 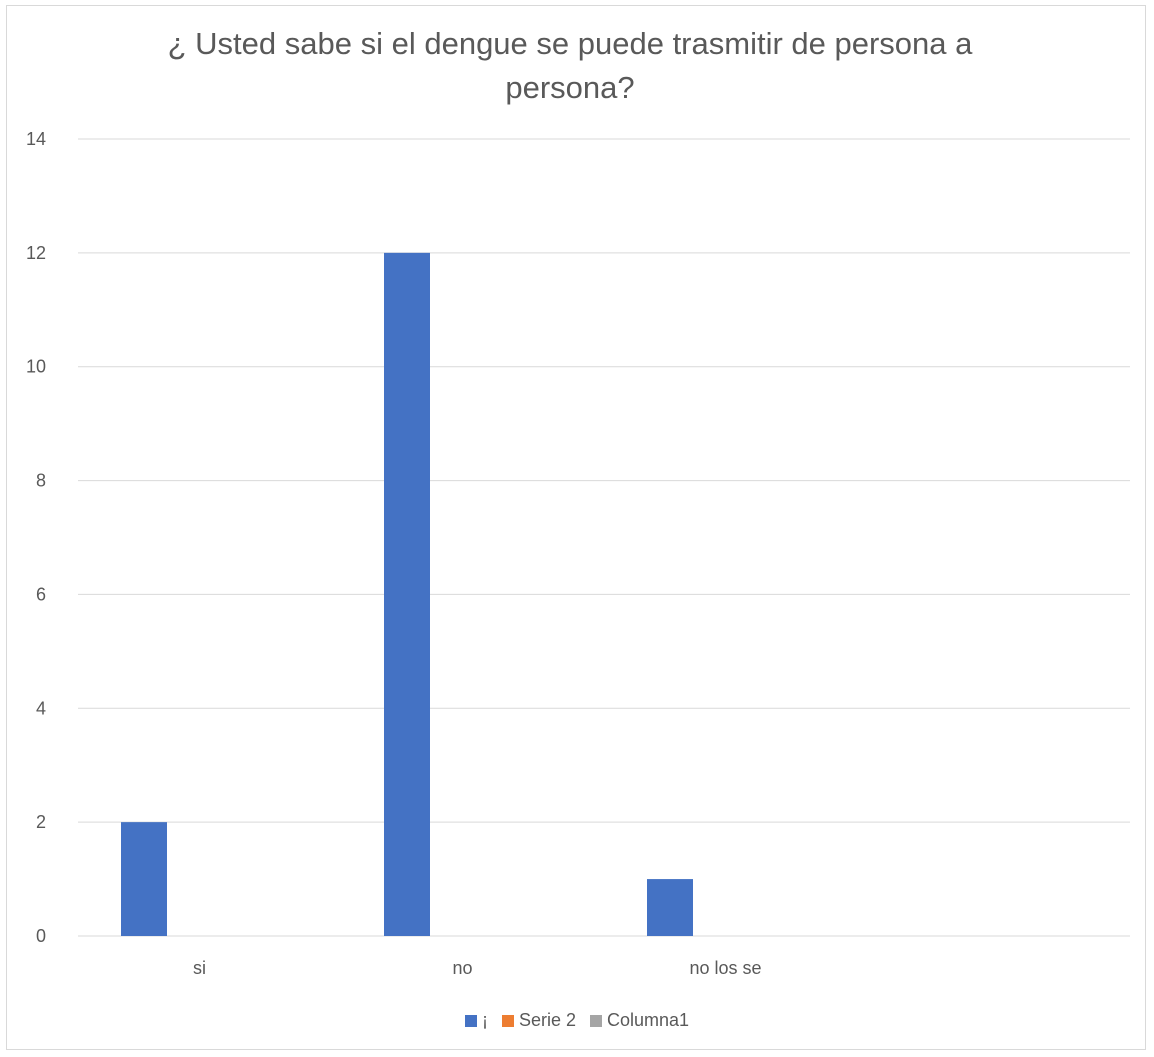 I want to click on x-tick-label: no, so click(x=462, y=968).